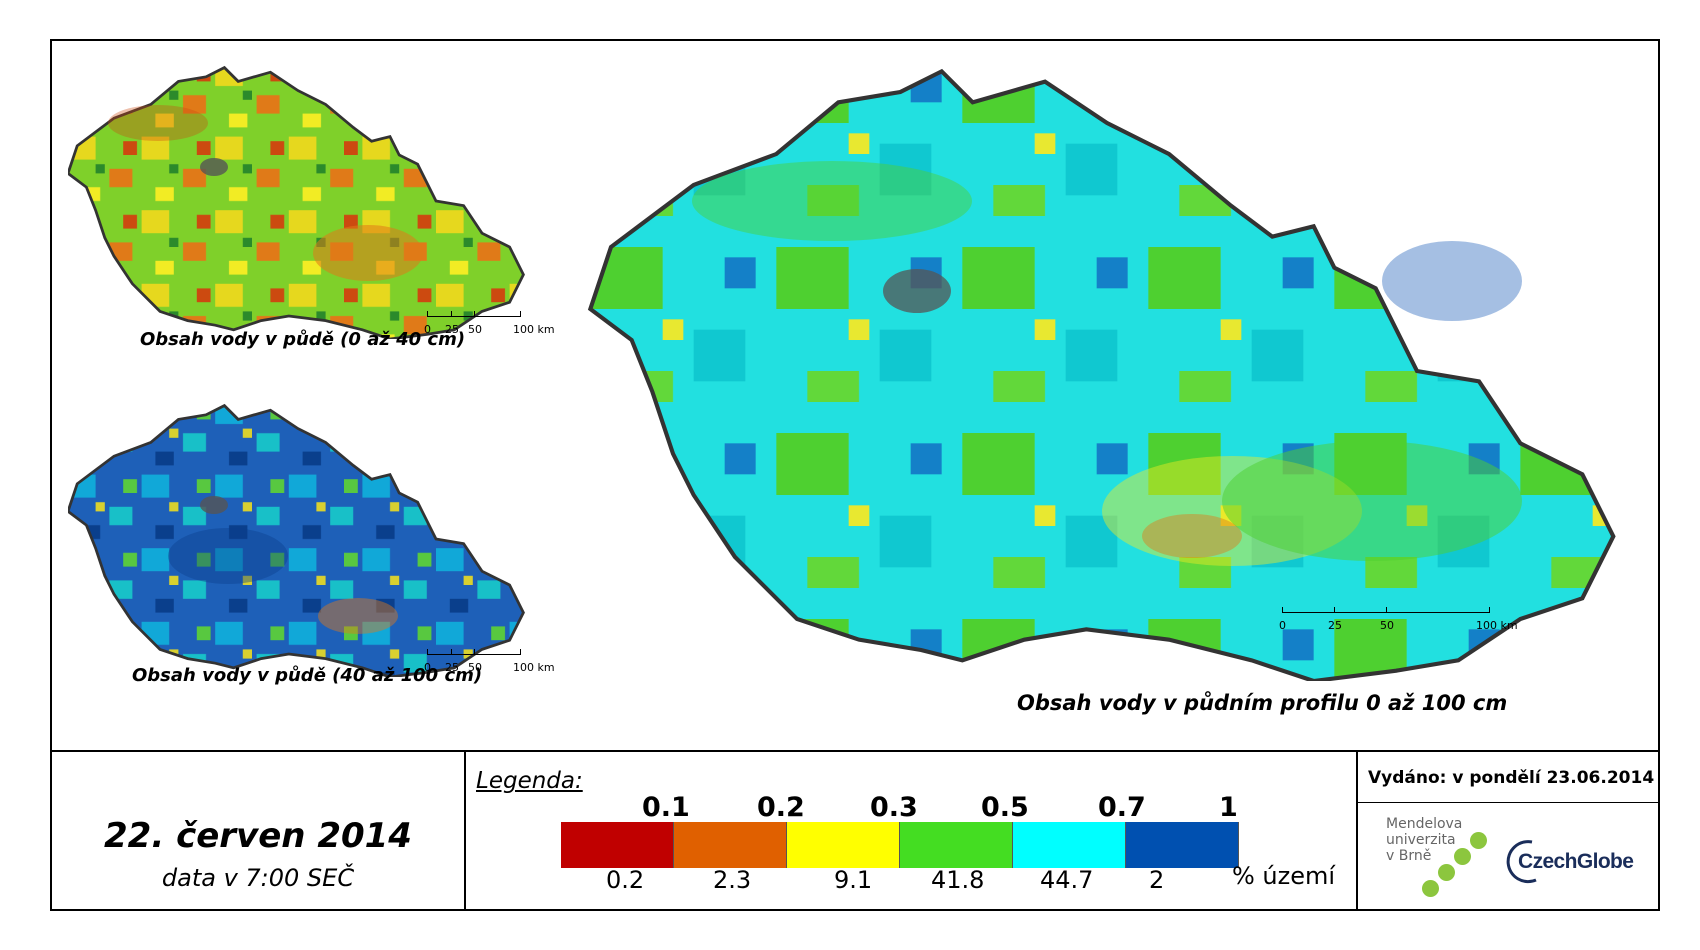 Image resolution: width=1700 pixels, height=950 pixels. I want to click on mendel-logo: Mendelova univerzita v Brně, so click(1424, 840).